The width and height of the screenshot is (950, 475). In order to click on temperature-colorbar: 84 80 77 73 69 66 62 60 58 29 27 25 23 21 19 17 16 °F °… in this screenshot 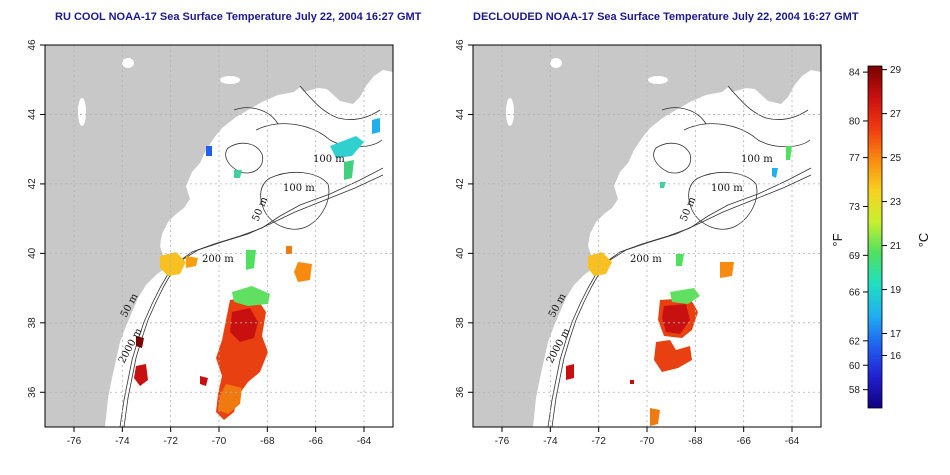, I will do `click(880, 237)`.